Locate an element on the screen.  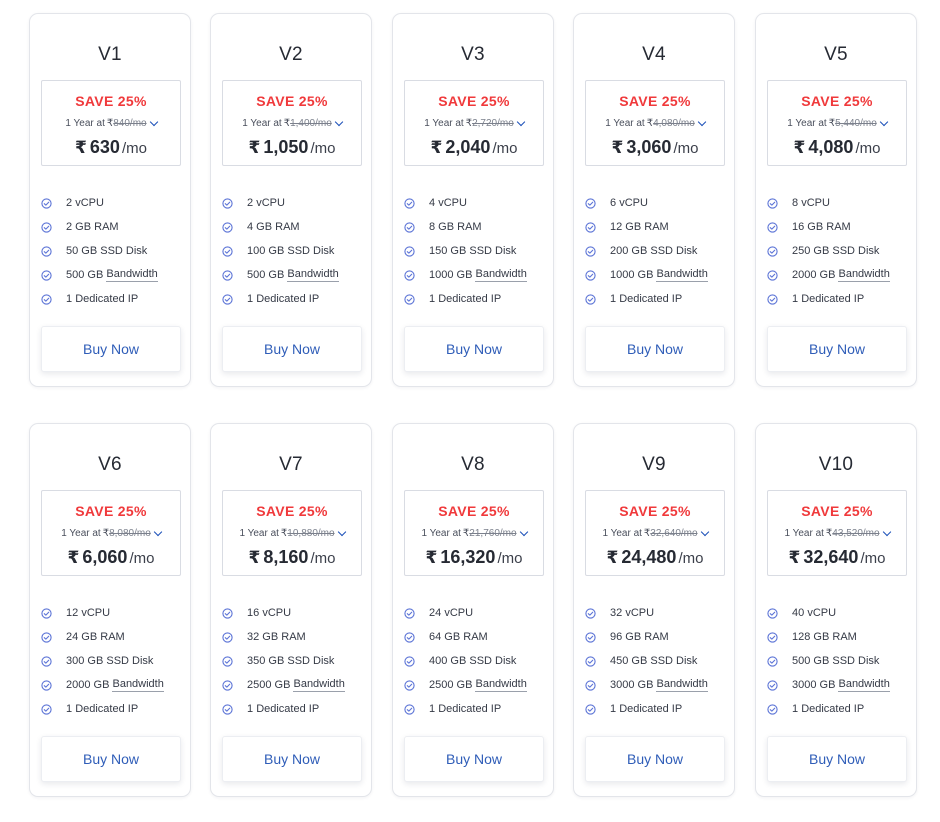
price-row: ₹32,640/mo is located at coordinates (837, 557).